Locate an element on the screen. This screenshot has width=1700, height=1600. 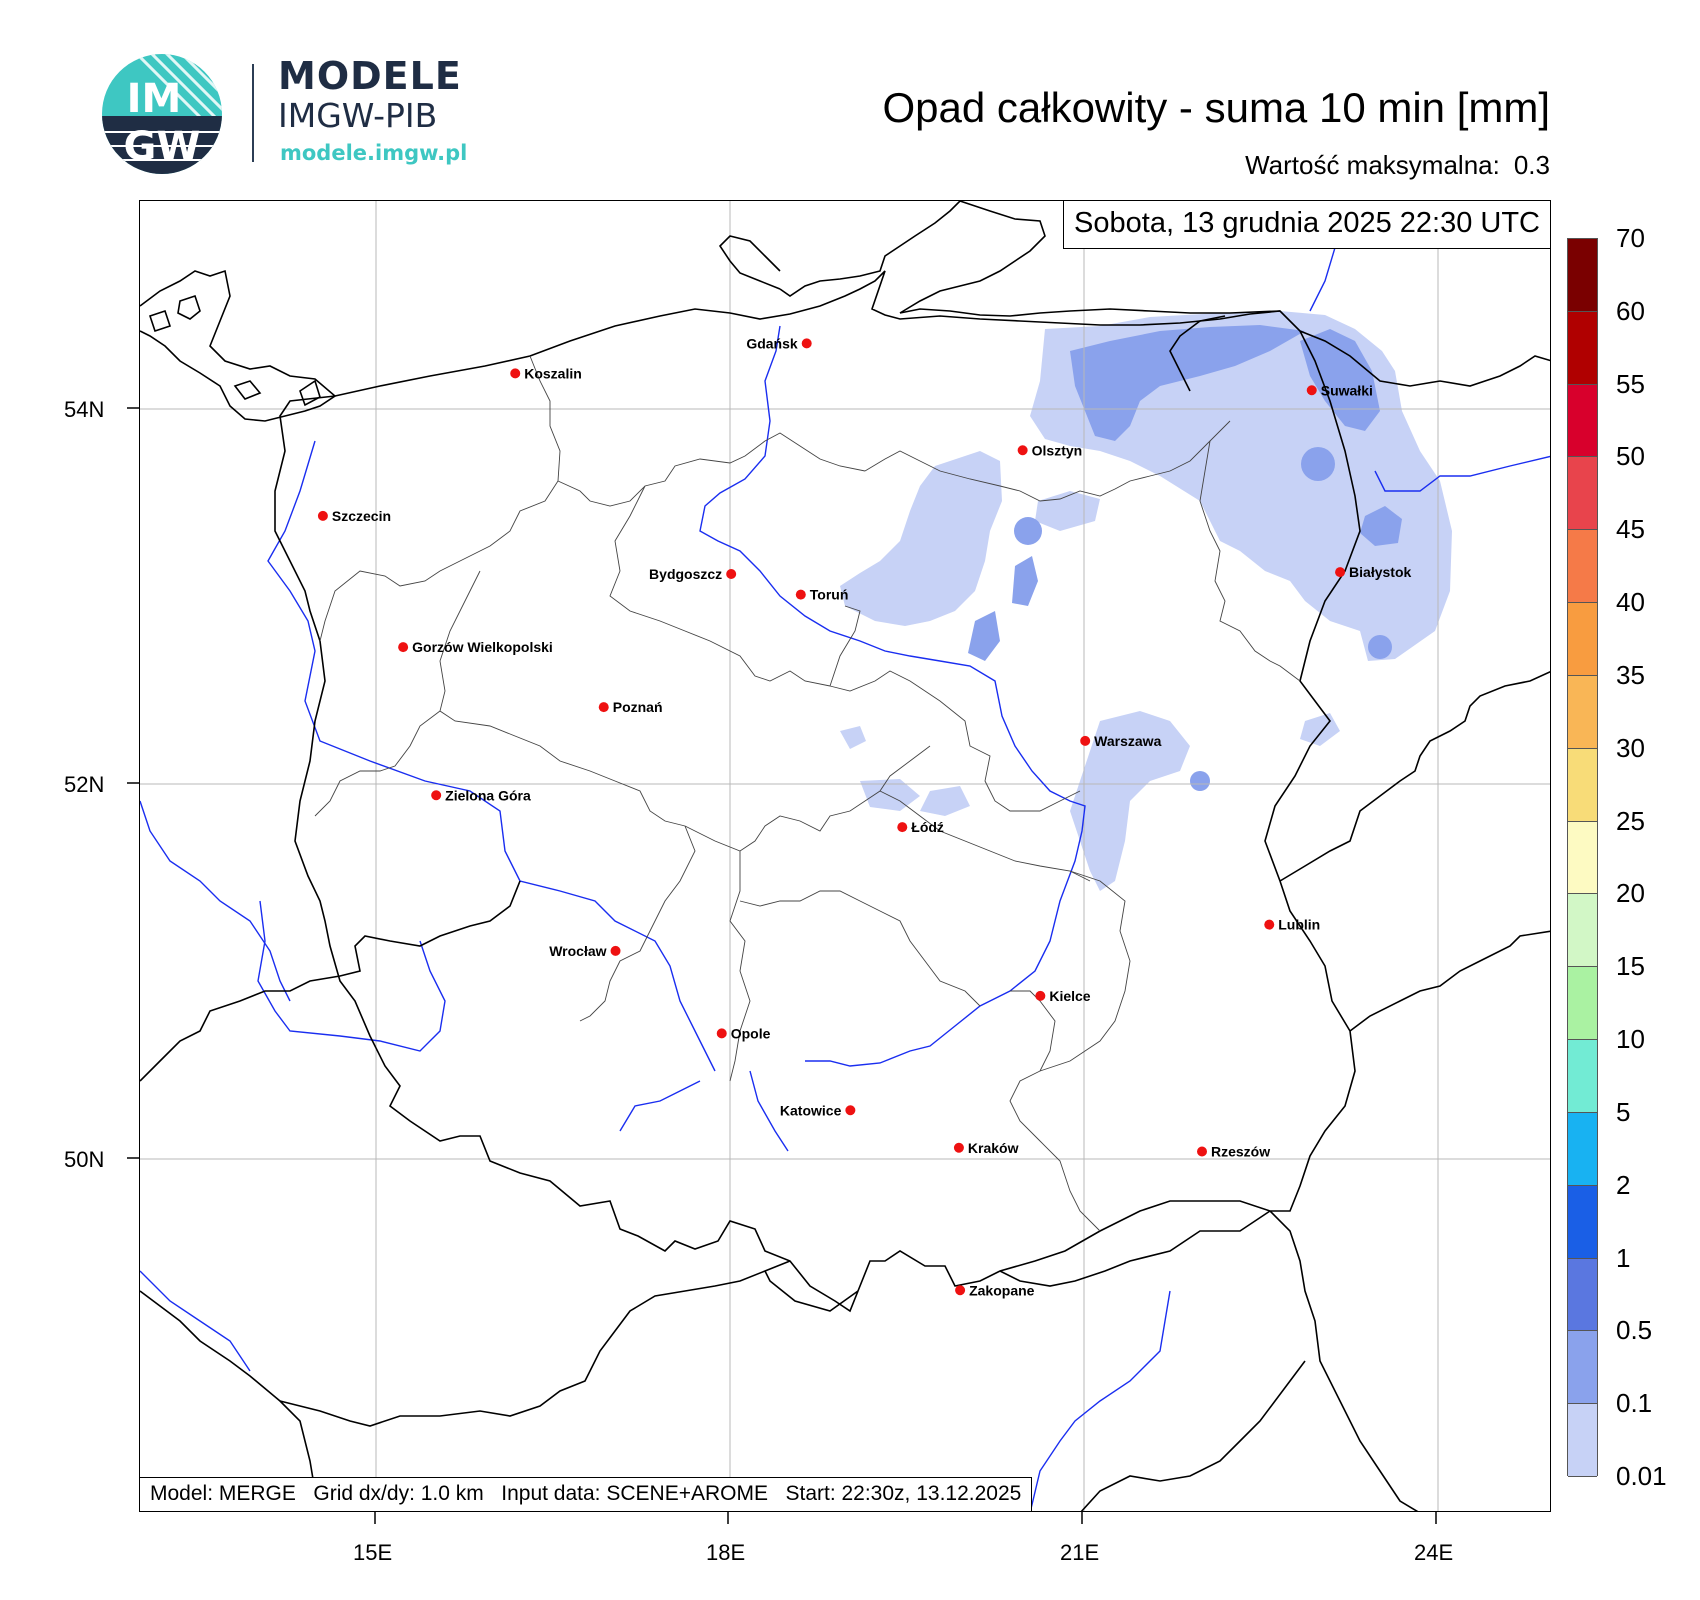
river-vistula is located at coordinates (892, 696).